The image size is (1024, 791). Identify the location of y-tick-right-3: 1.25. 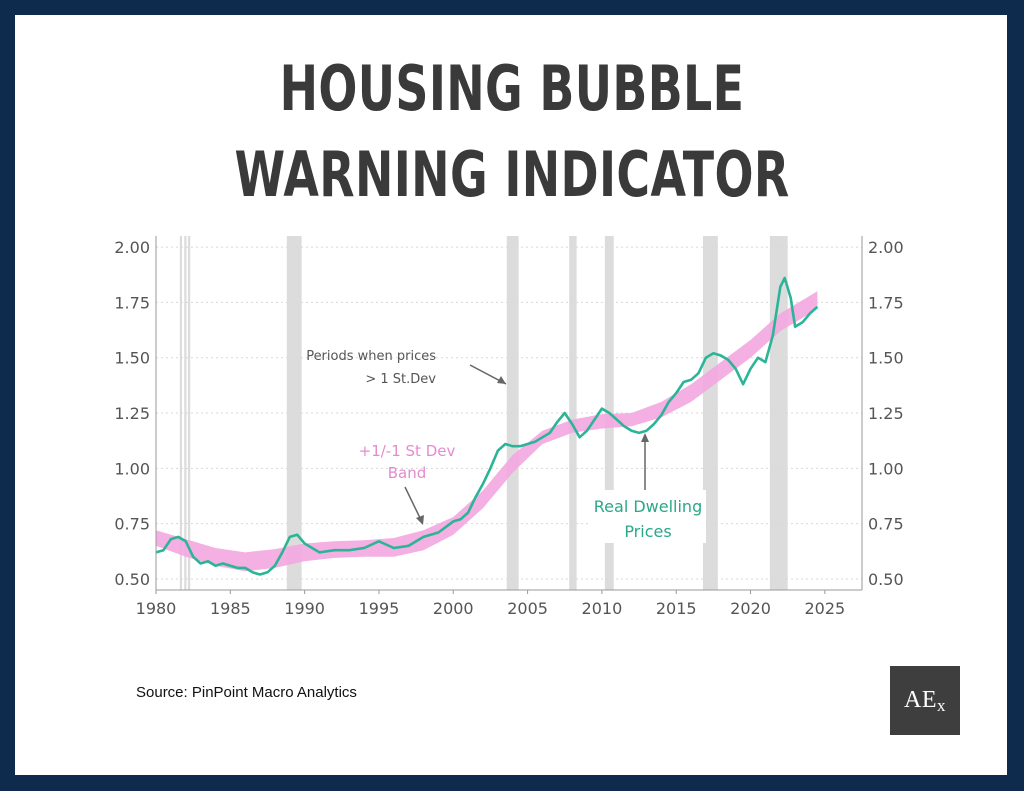
(886, 413).